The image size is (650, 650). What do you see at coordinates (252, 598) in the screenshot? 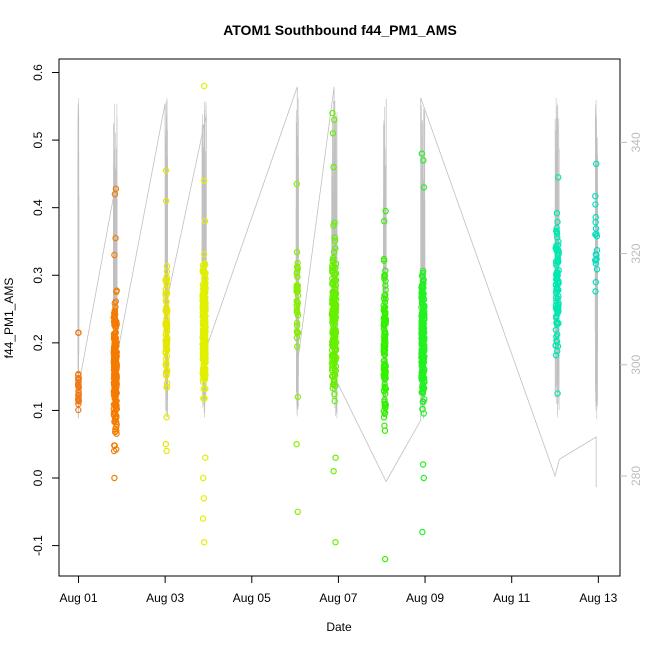
I see `x-tick-label: Aug 05` at bounding box center [252, 598].